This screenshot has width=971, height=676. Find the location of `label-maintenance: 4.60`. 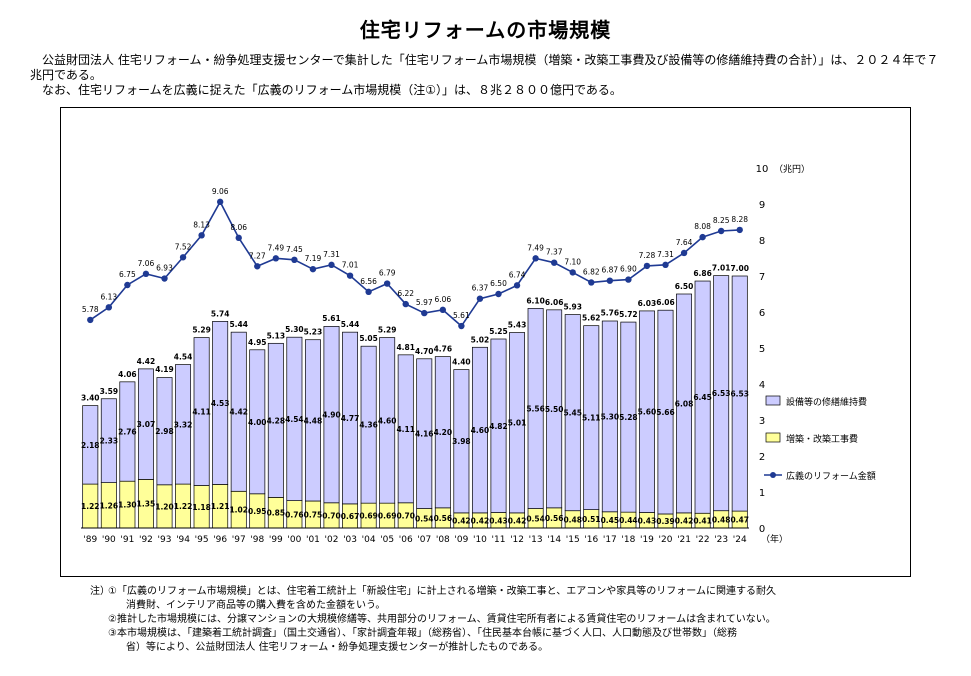

label-maintenance: 4.60 is located at coordinates (387, 420).